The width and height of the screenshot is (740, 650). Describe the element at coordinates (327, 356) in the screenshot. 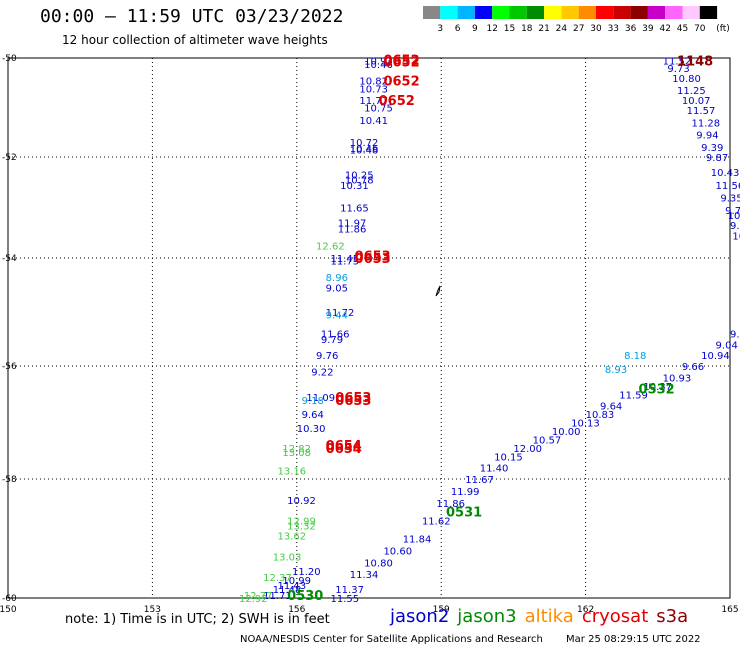

I see `swh-value: 9.76` at that location.